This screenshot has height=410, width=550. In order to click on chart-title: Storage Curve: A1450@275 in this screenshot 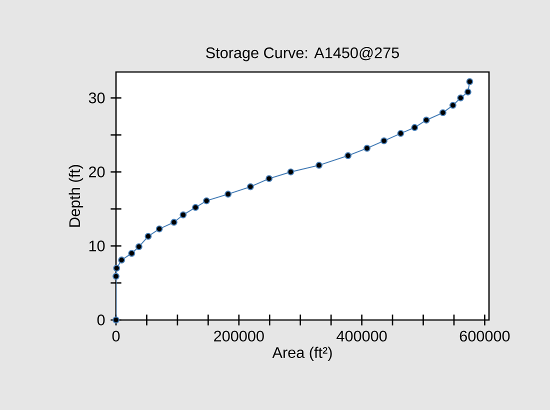, I will do `click(302, 54)`.